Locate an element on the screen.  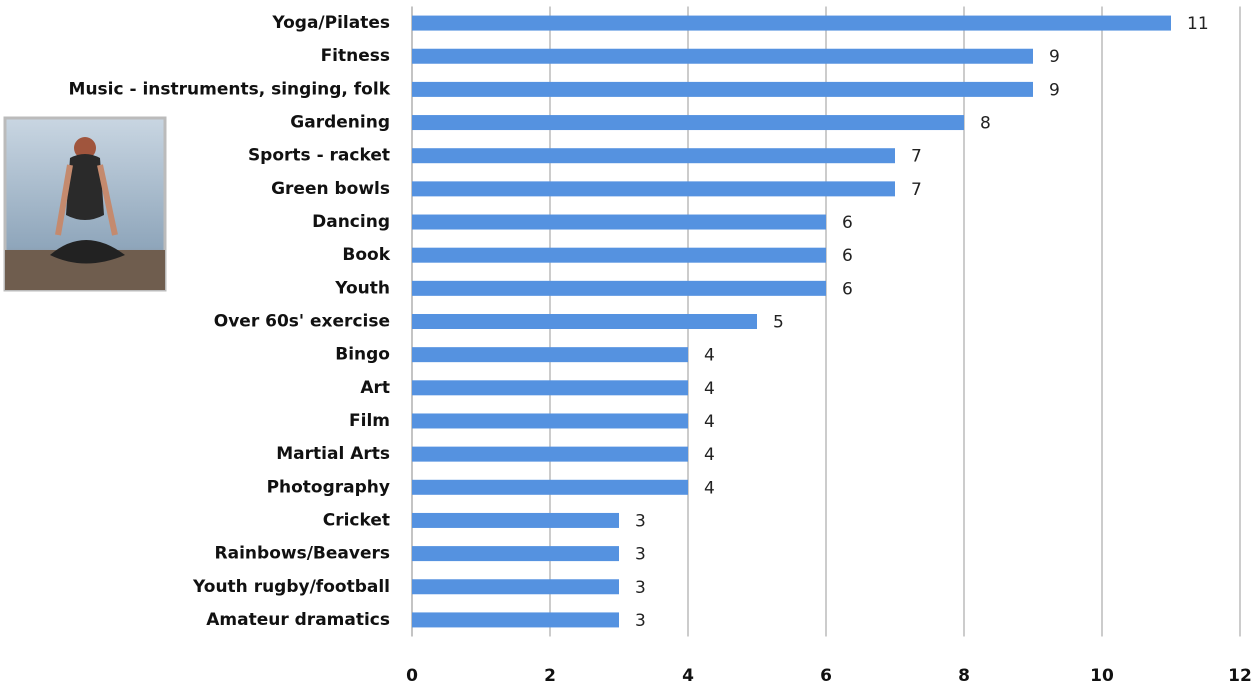
x-tick-label: 0 is located at coordinates (412, 676).